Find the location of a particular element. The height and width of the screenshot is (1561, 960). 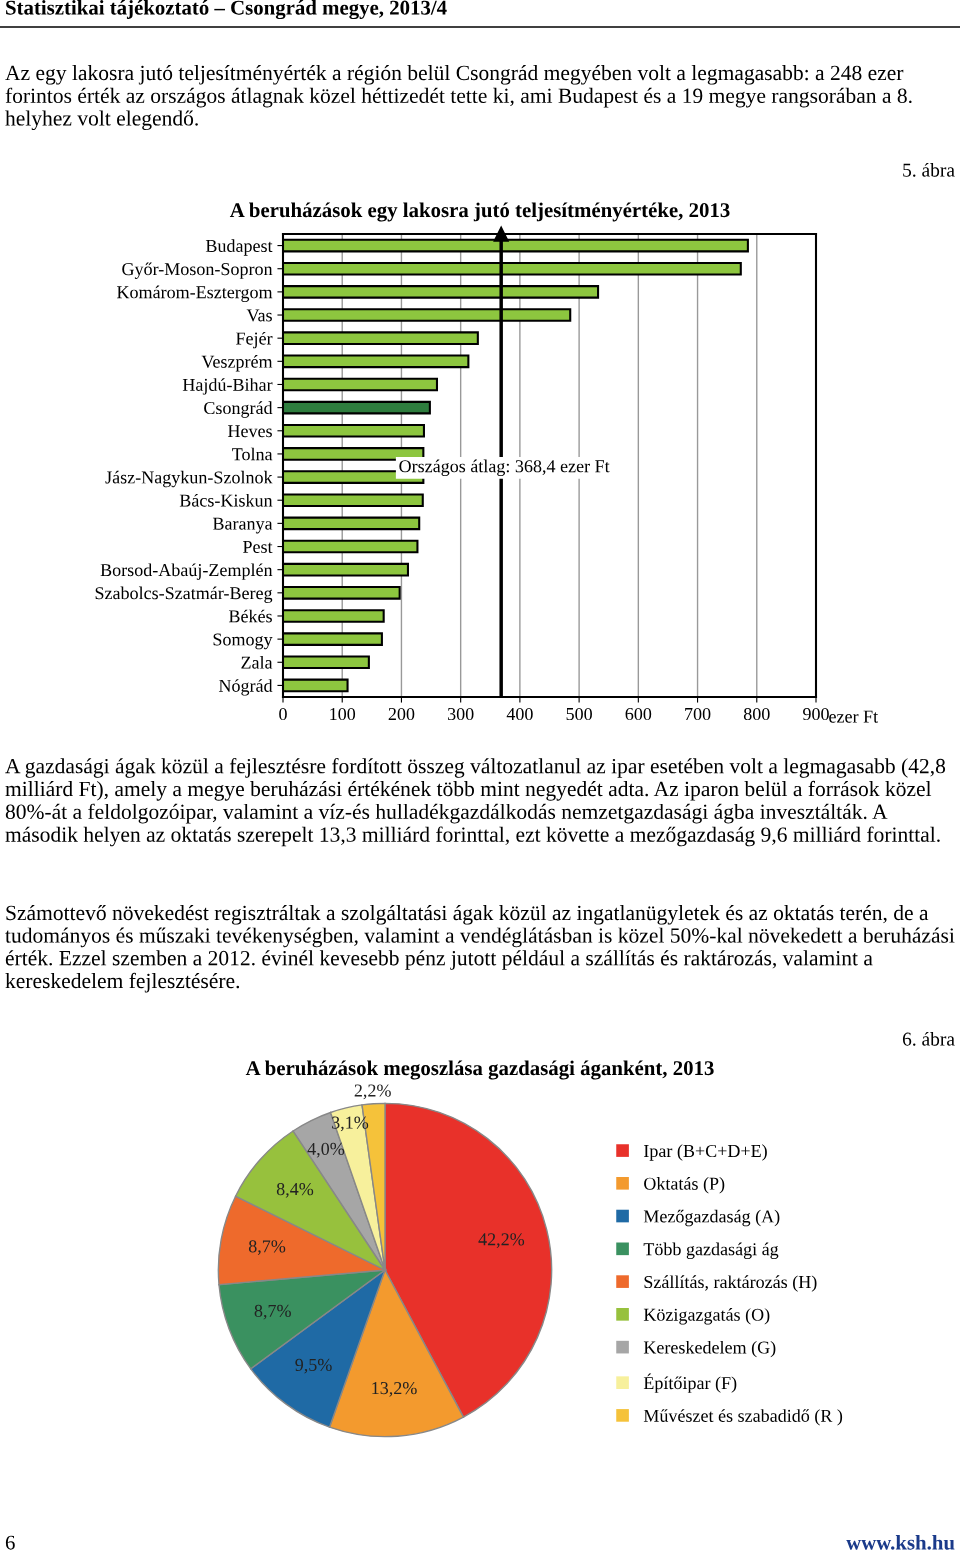

y-tick-label: Fejér is located at coordinates (254, 340).